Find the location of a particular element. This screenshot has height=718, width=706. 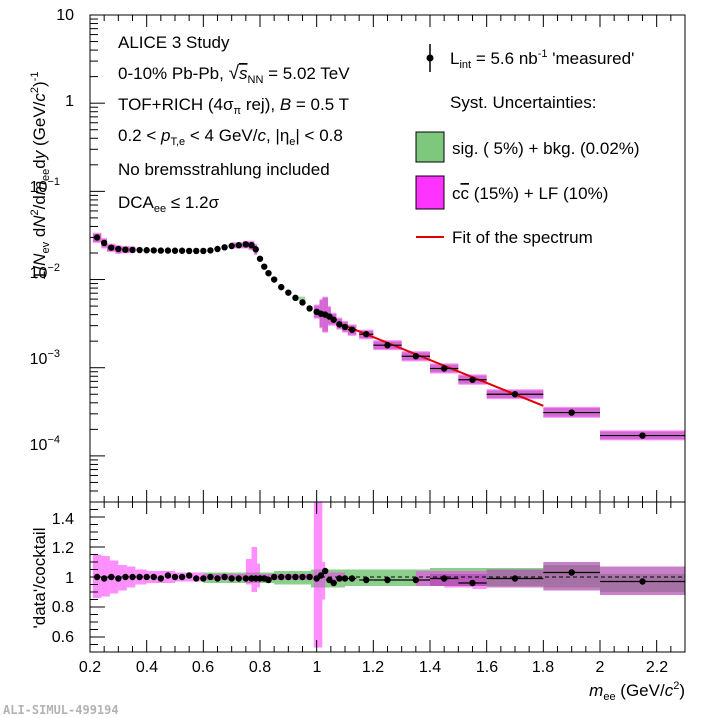

legend-entry-ccbar: cc (15%) + LF (10%) is located at coordinates (511, 192).